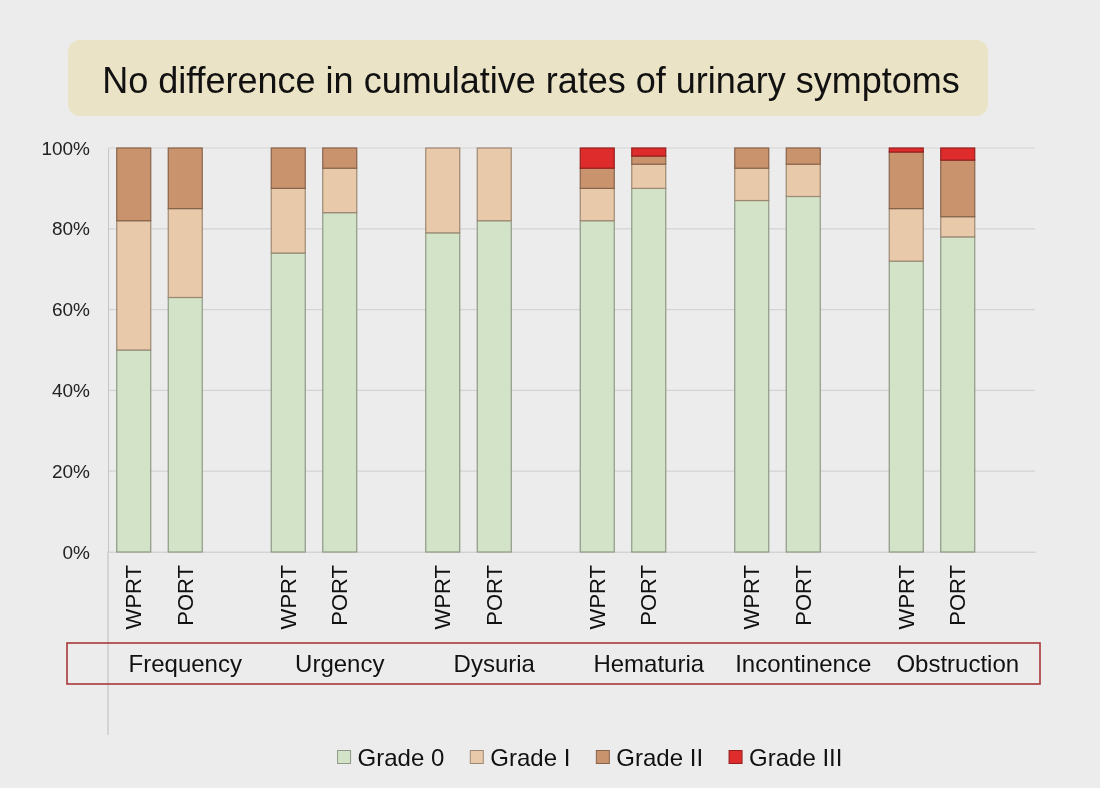  Describe the element at coordinates (66, 148) in the screenshot. I see `y-tick-label: 100%` at that location.